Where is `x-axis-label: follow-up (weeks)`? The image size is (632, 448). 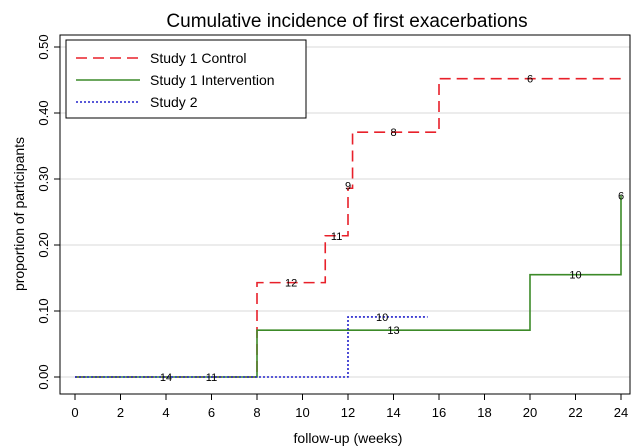
x-axis-label: follow-up (weeks) is located at coordinates (348, 438).